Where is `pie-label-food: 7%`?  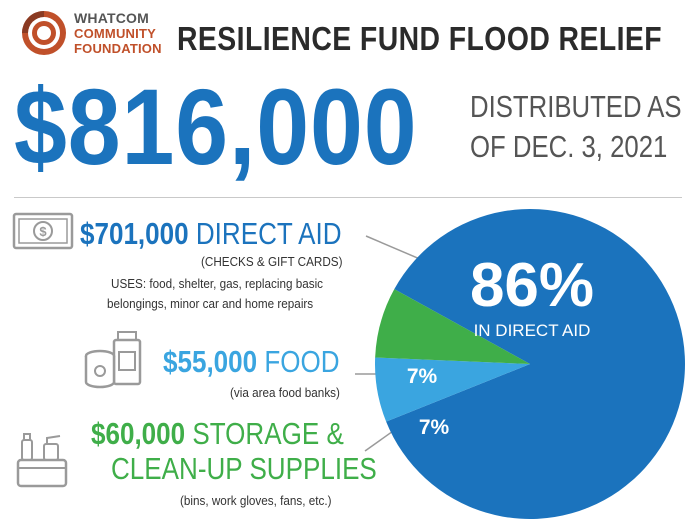 pie-label-food: 7% is located at coordinates (422, 376).